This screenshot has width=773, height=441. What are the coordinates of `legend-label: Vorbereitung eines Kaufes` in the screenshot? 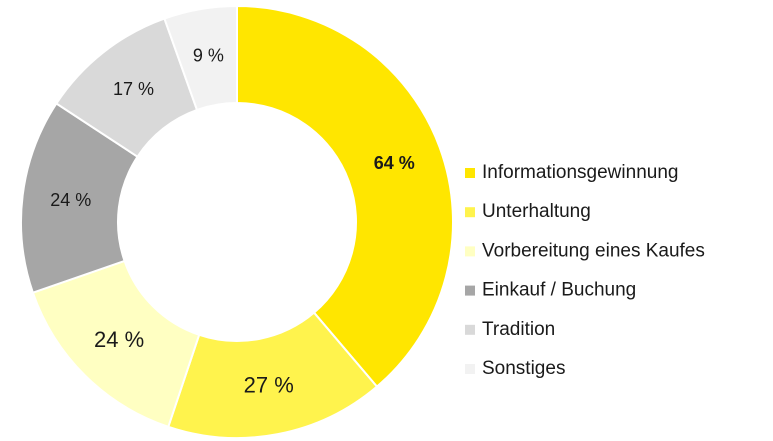 It's located at (593, 250).